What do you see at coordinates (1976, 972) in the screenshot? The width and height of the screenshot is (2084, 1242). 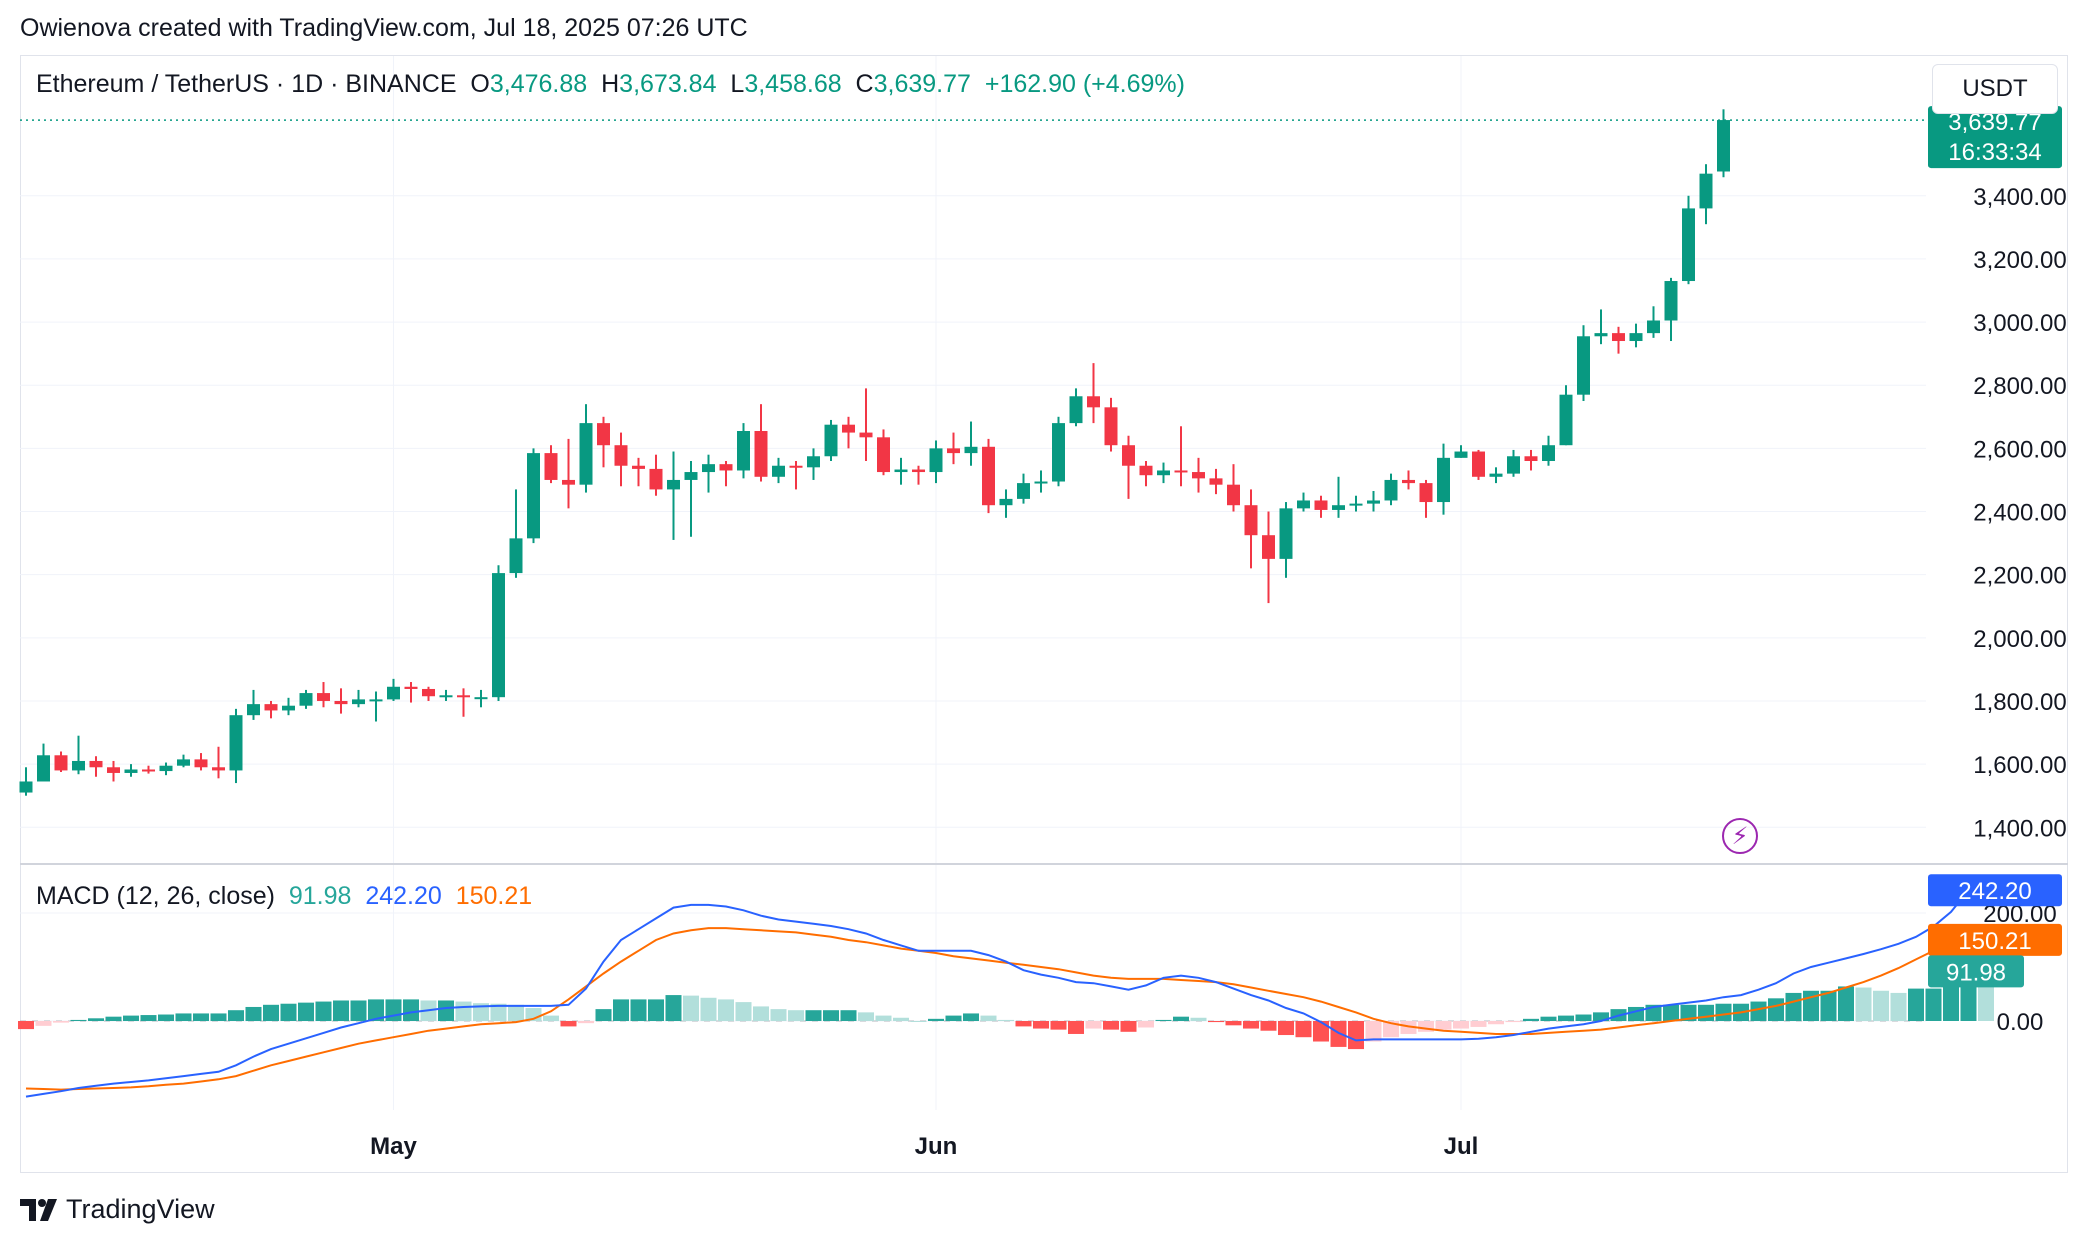 I see `hist-value-tag-text: 91.98` at bounding box center [1976, 972].